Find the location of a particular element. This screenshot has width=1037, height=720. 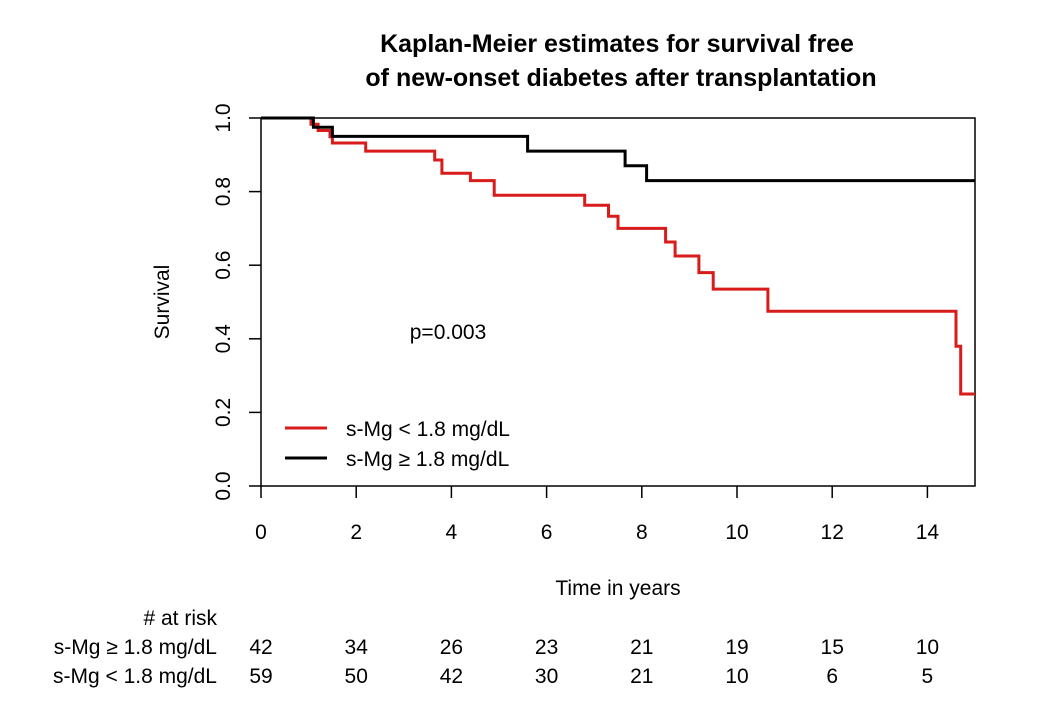

x-tick-label: 6 is located at coordinates (547, 532).